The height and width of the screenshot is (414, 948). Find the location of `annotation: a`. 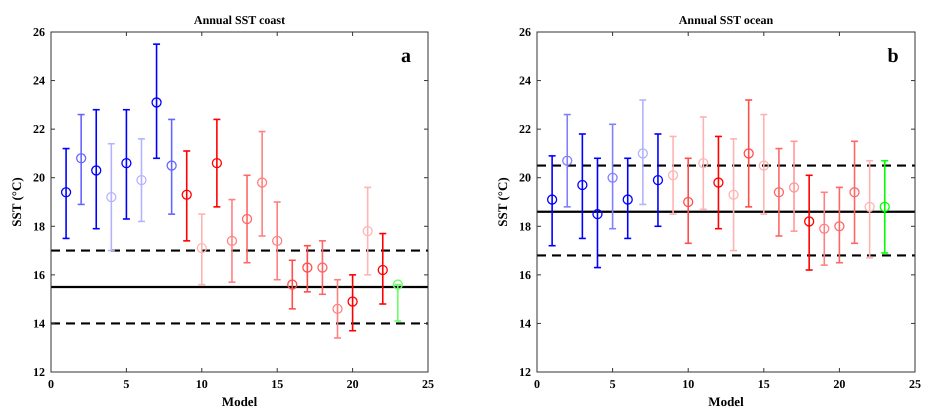

annotation: a is located at coordinates (406, 56).